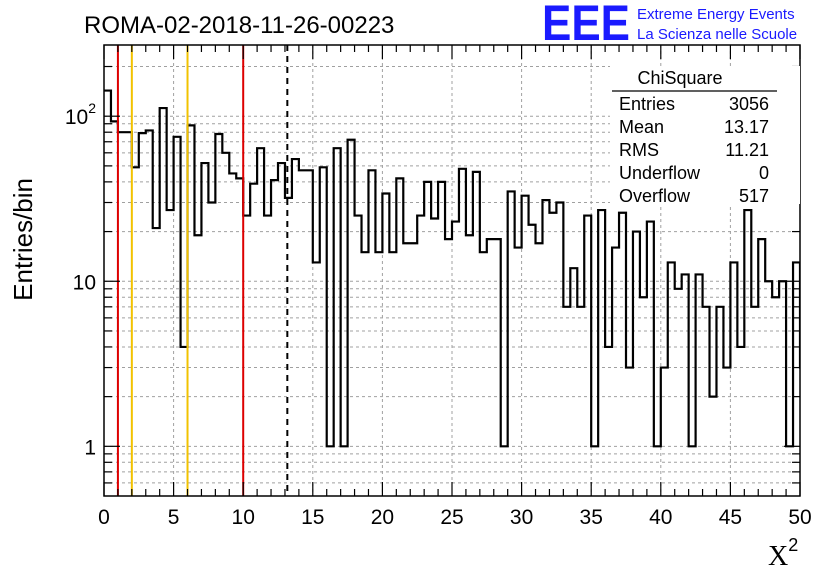 The height and width of the screenshot is (572, 836). I want to click on x-tick-label: 5, so click(174, 517).